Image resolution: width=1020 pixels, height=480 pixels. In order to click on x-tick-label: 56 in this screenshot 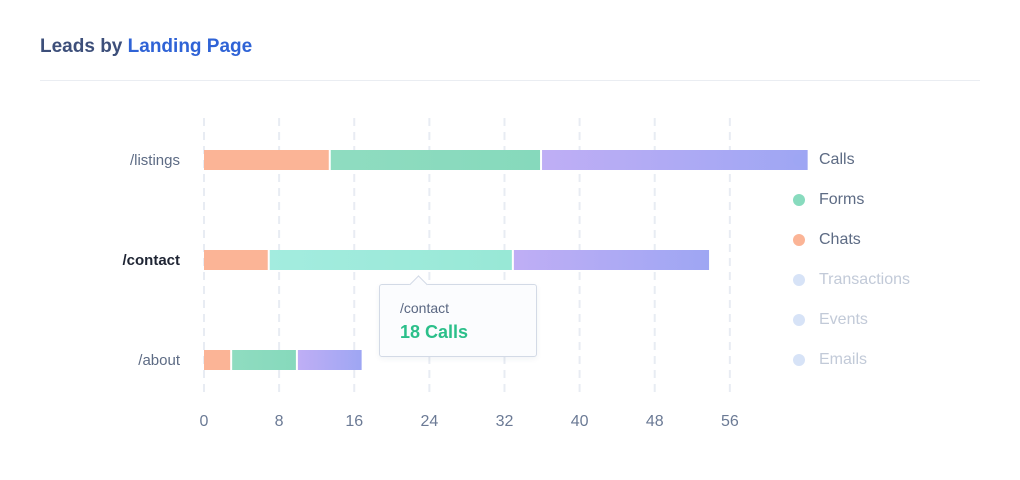, I will do `click(730, 421)`.